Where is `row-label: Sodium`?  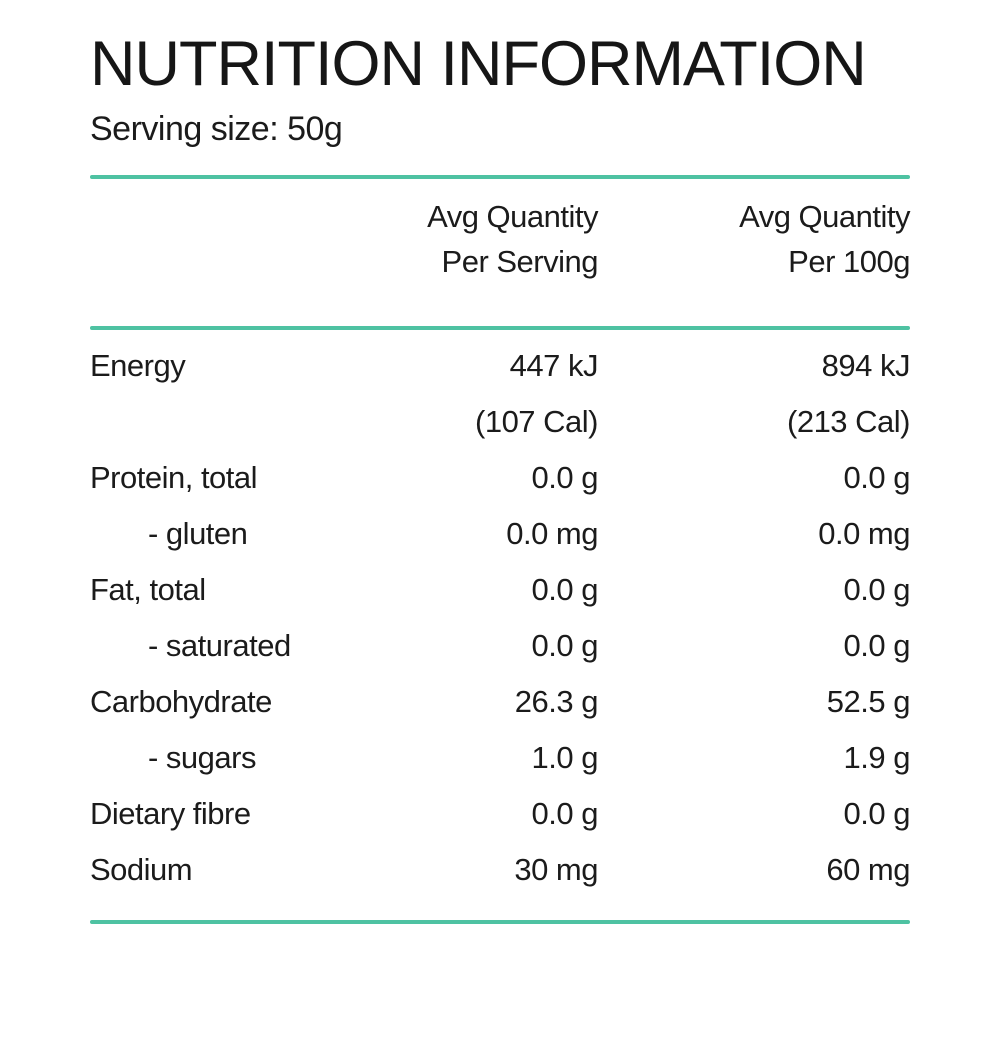 row-label: Sodium is located at coordinates (141, 870).